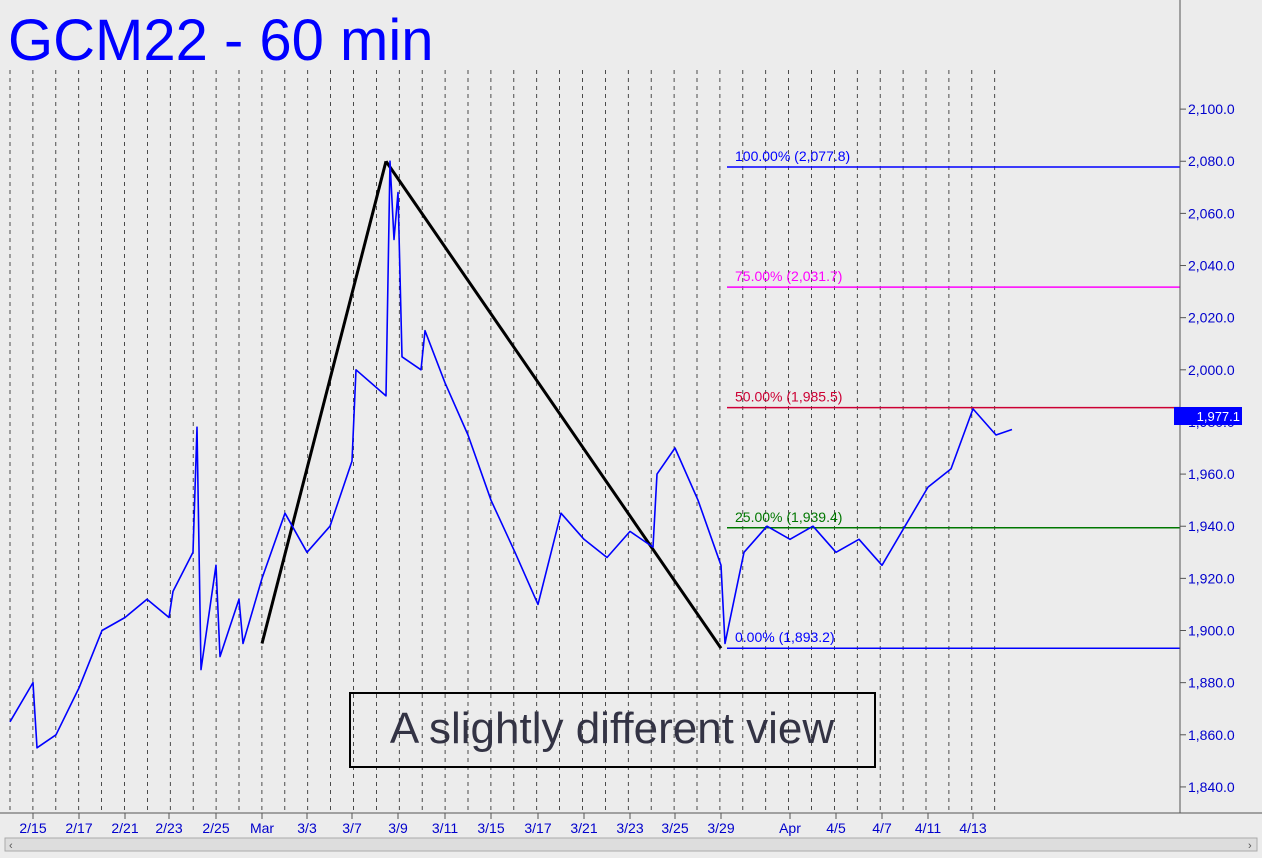 The image size is (1262, 858). What do you see at coordinates (124, 828) in the screenshot?
I see `x-tick-label: 2/21` at bounding box center [124, 828].